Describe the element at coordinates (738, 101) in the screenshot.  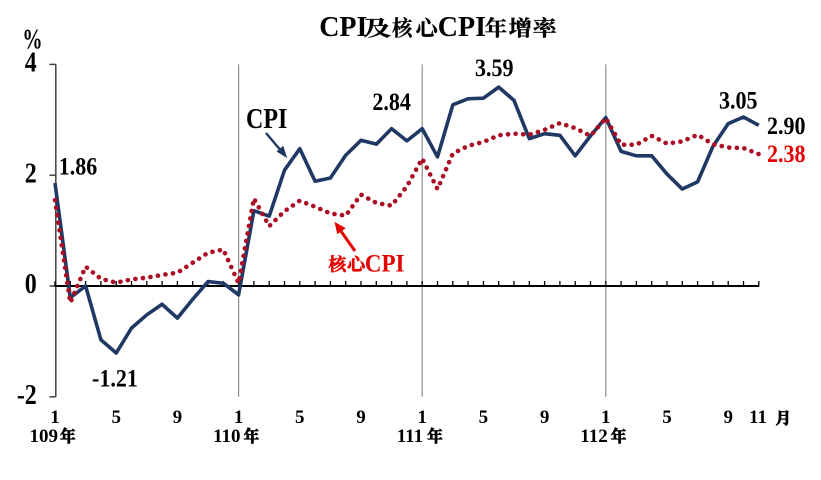
I see `svg-text: 3.05` at that location.